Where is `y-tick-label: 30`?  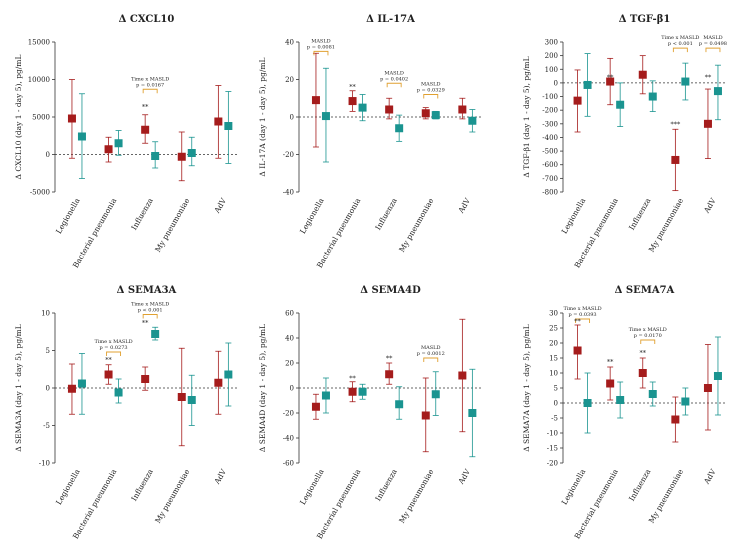 y-tick-label: 30 is located at coordinates (553, 314).